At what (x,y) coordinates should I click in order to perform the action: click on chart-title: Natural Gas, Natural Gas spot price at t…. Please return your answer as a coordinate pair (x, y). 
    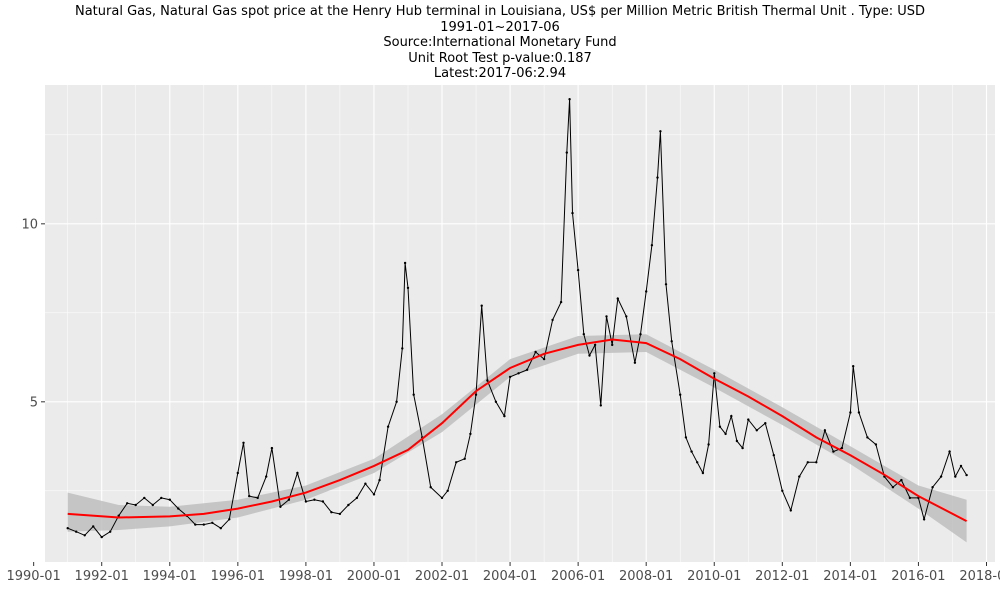
    Looking at the image, I should click on (500, 43).